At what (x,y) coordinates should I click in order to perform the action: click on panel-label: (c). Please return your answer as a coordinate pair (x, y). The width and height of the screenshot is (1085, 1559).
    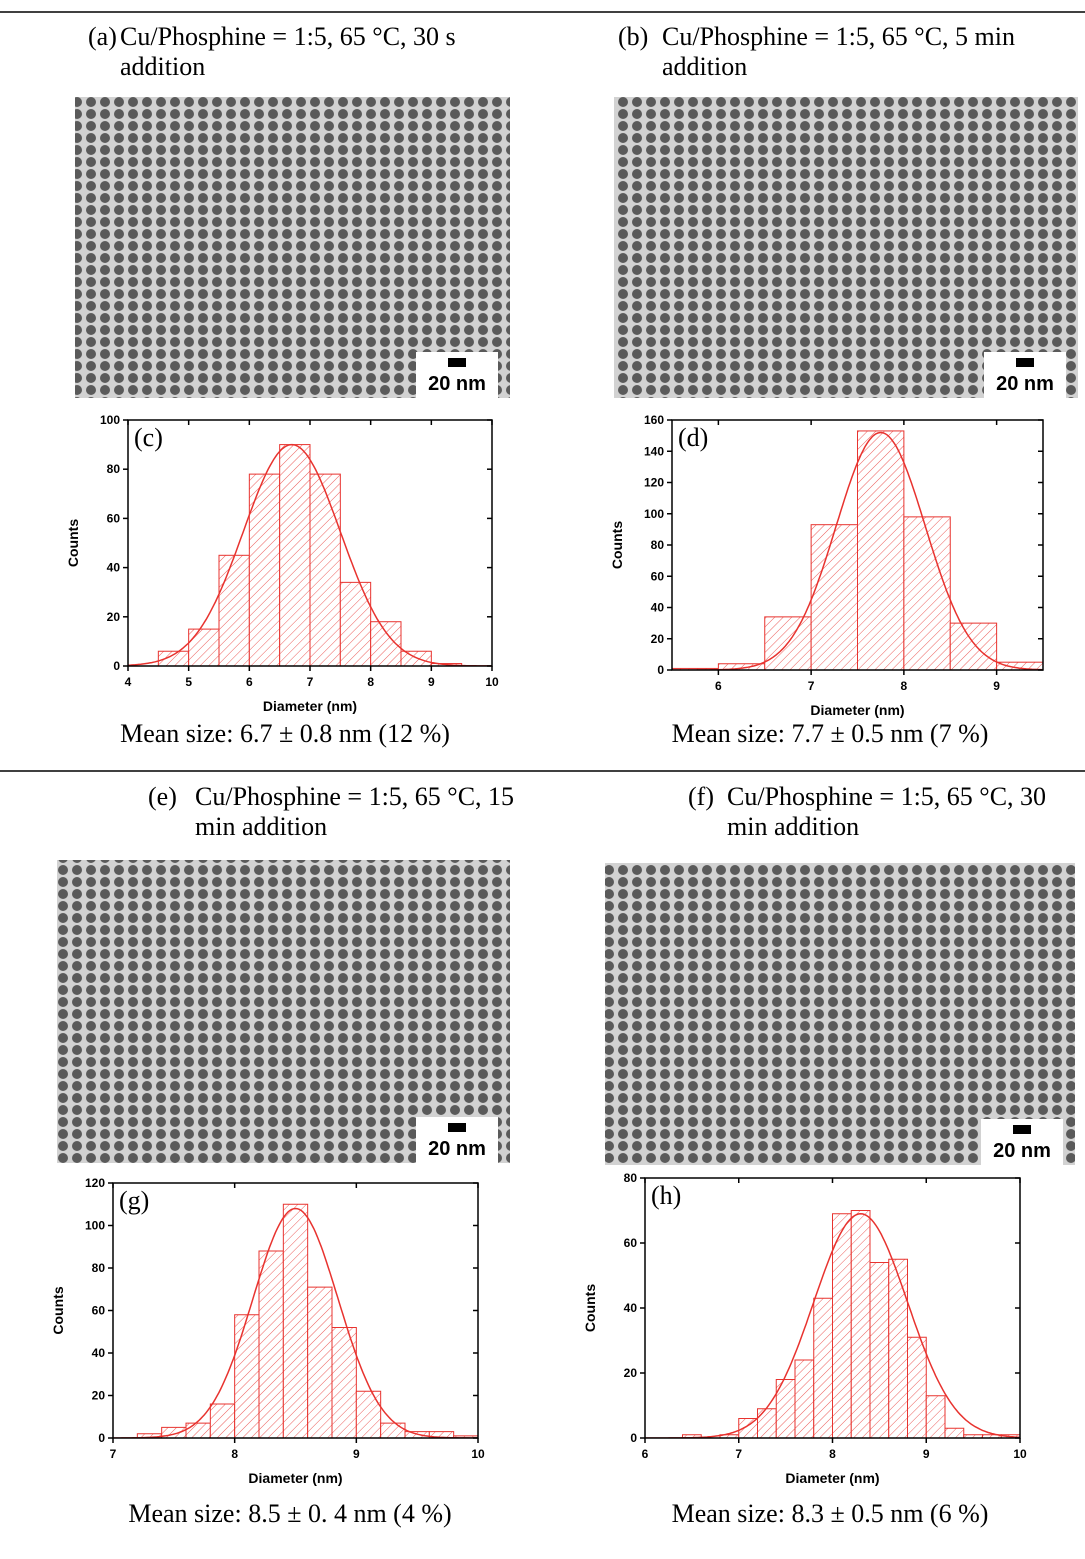
    Looking at the image, I should click on (148, 437).